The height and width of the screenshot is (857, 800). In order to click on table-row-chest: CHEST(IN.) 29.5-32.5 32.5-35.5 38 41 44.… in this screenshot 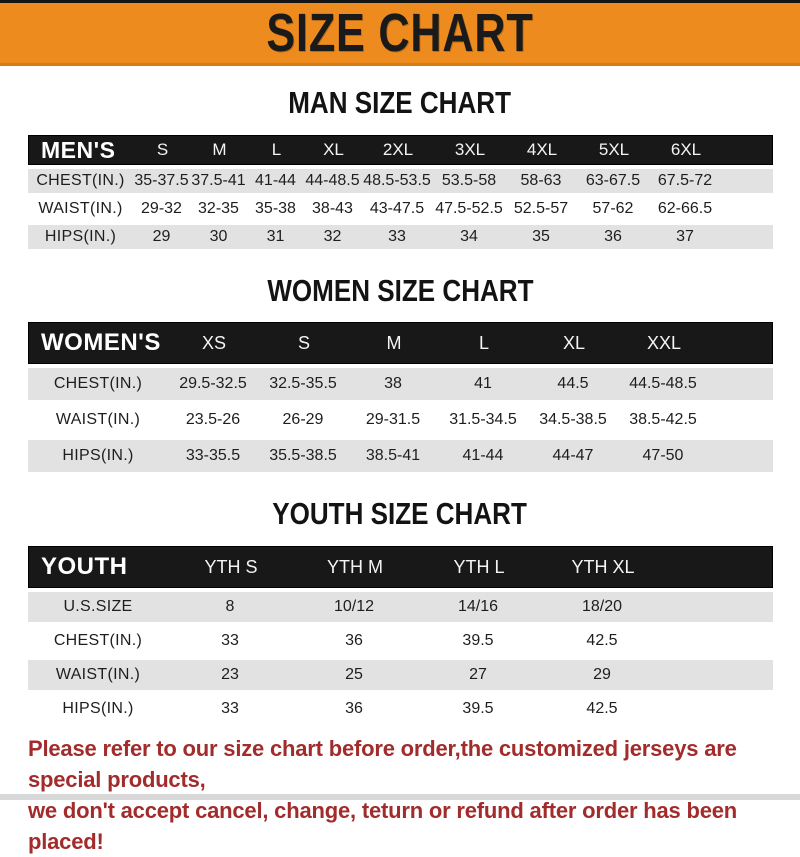, I will do `click(400, 384)`.